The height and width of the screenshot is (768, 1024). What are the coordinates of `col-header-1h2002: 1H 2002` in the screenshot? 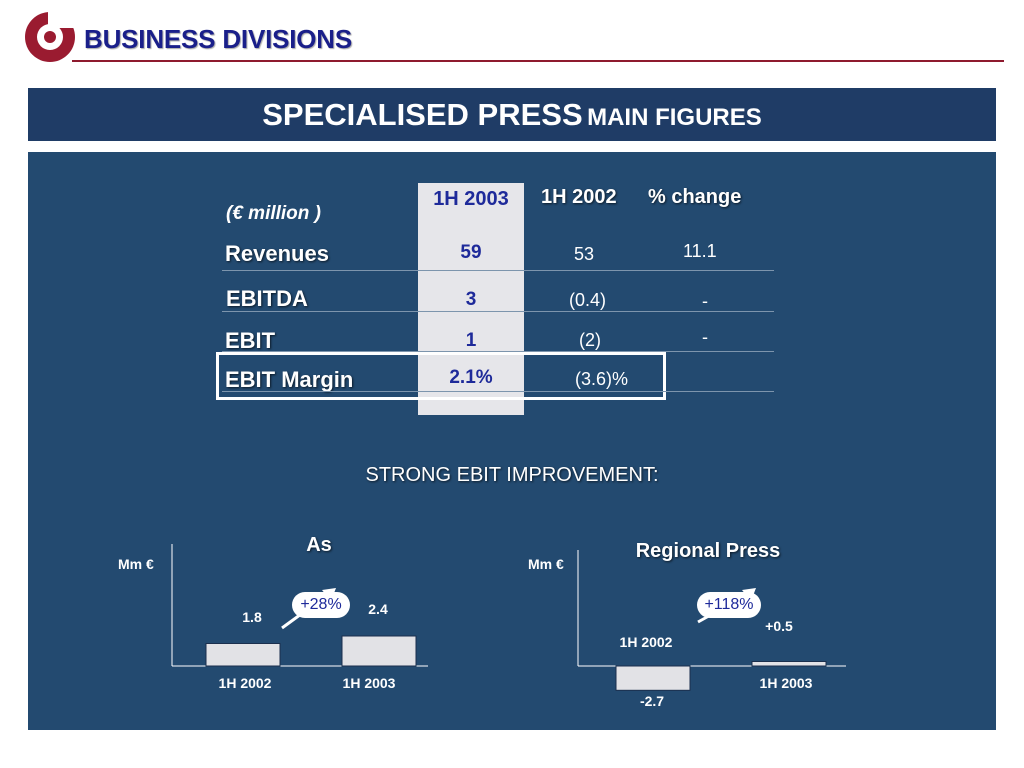 It's located at (579, 197).